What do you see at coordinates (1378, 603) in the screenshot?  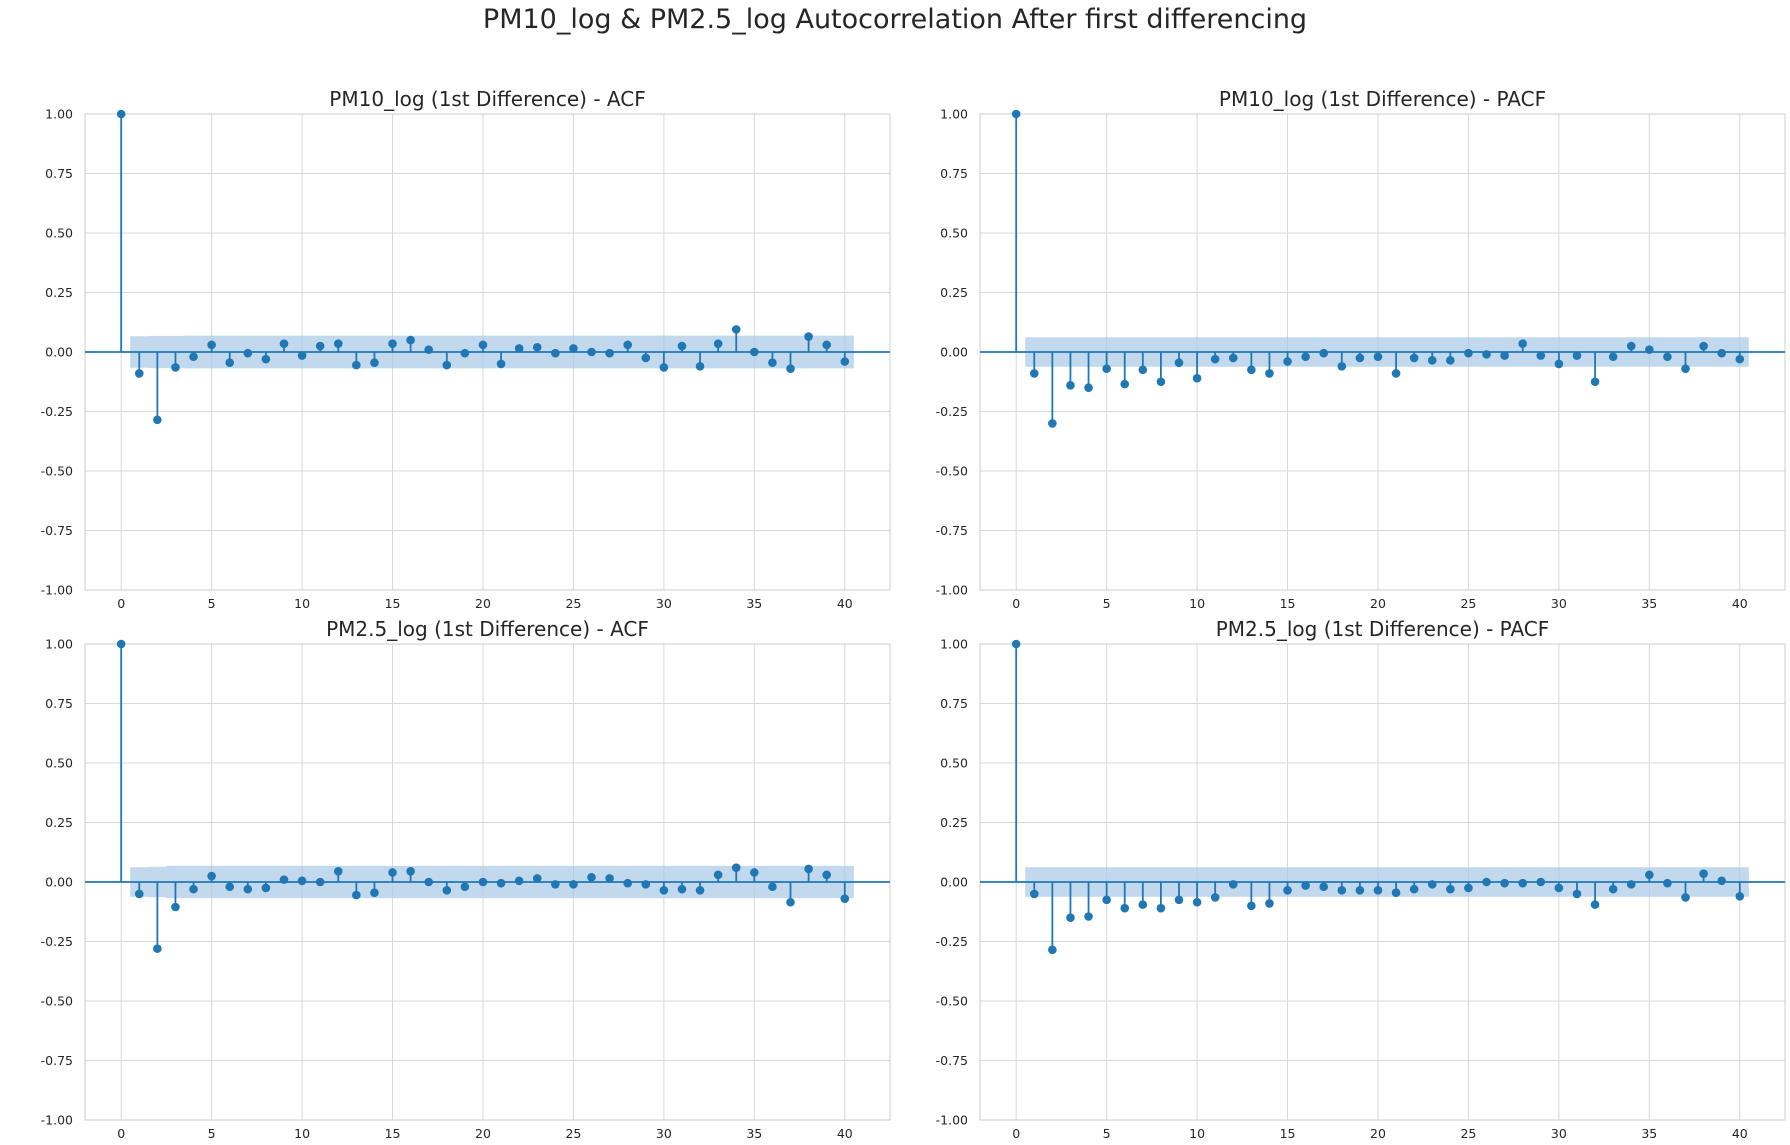 I see `x-tick-label: 20` at bounding box center [1378, 603].